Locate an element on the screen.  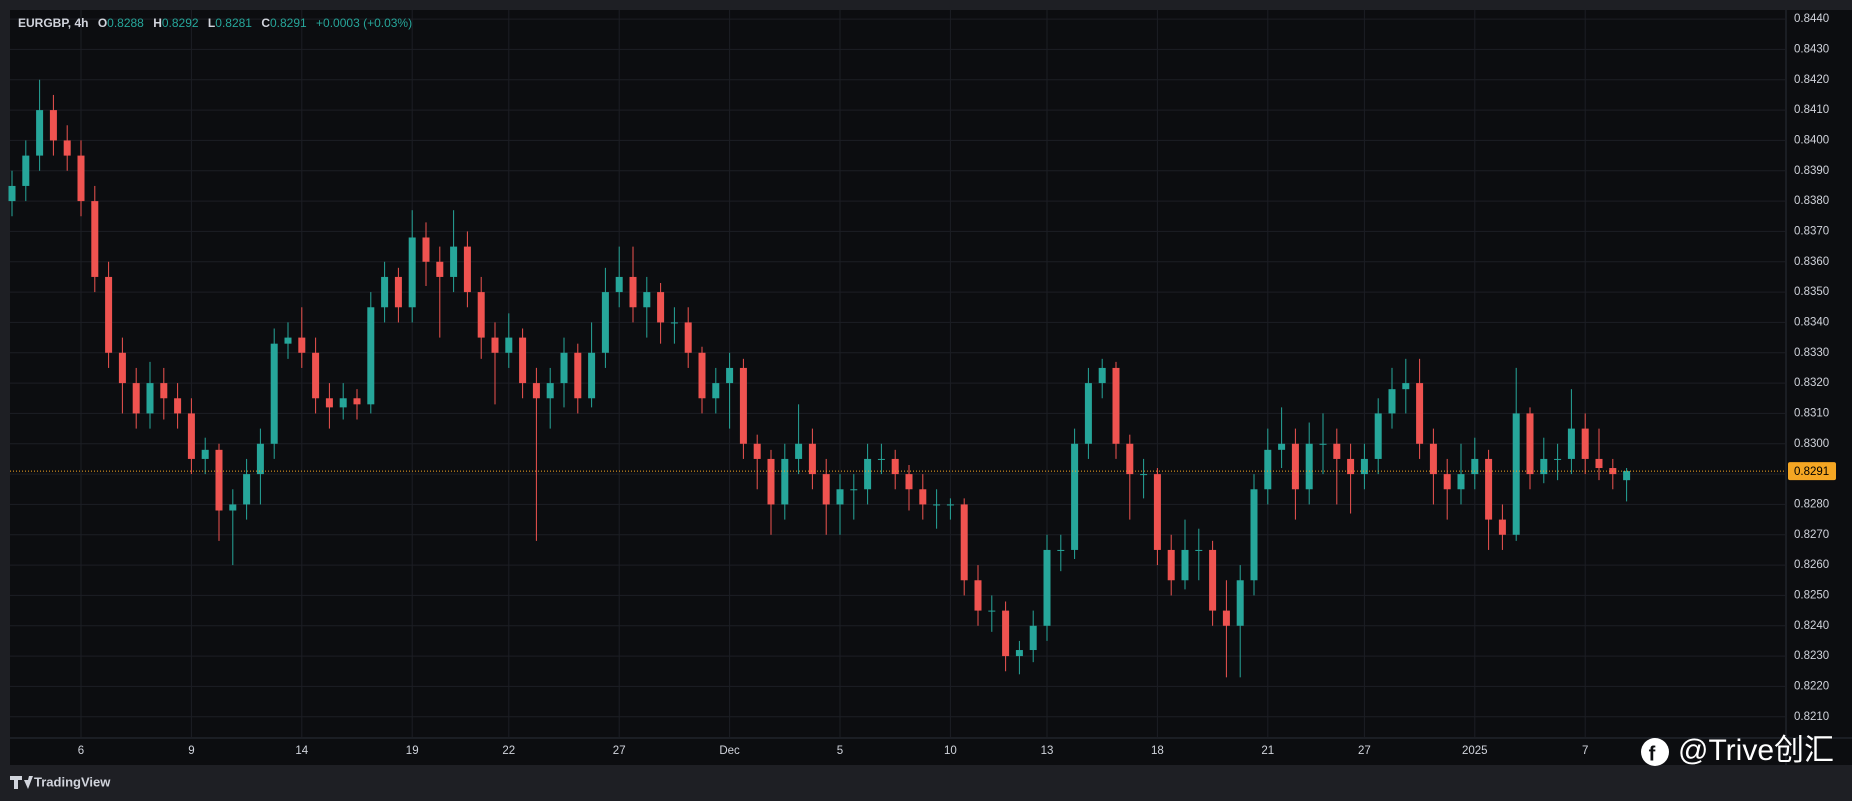
x-tick-label: 13 is located at coordinates (1047, 751).